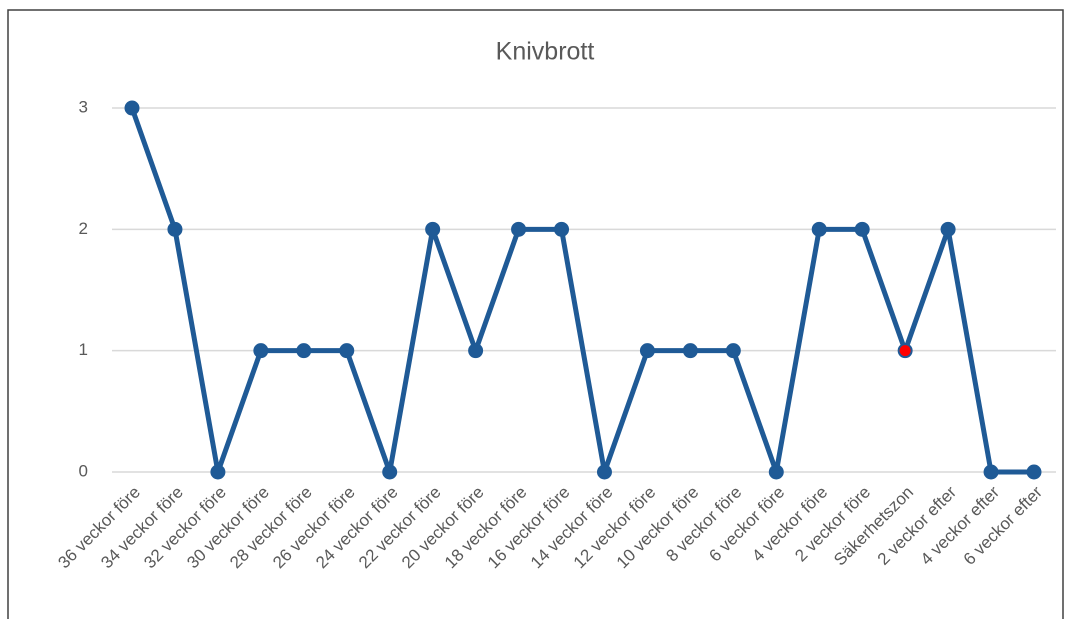 This screenshot has height=619, width=1073. Describe the element at coordinates (83, 106) in the screenshot. I see `y-tick-label: 3` at that location.